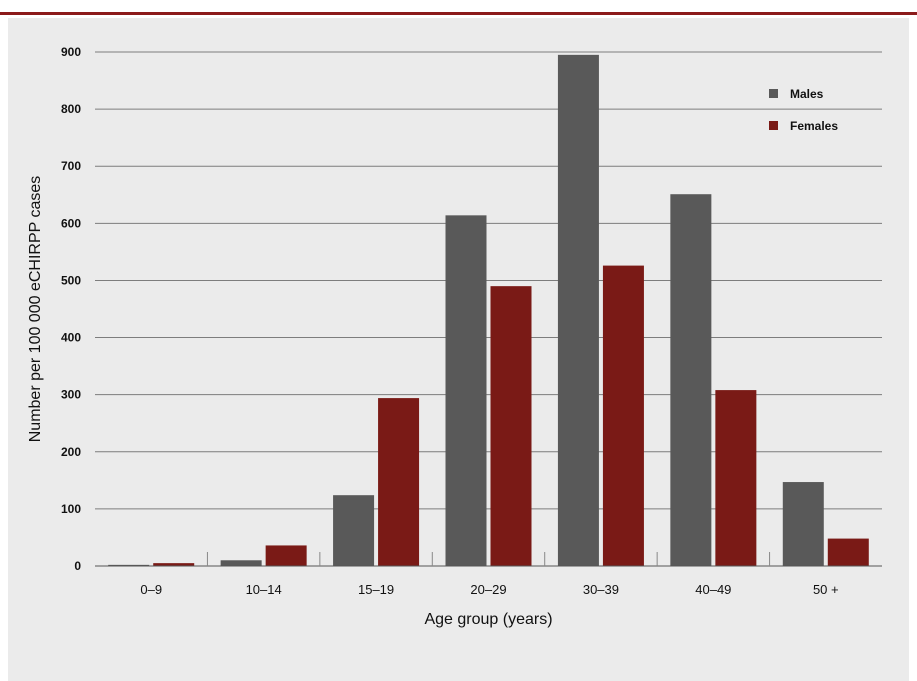 Image resolution: width=917 pixels, height=681 pixels. What do you see at coordinates (488, 559) in the screenshot?
I see `axes` at bounding box center [488, 559].